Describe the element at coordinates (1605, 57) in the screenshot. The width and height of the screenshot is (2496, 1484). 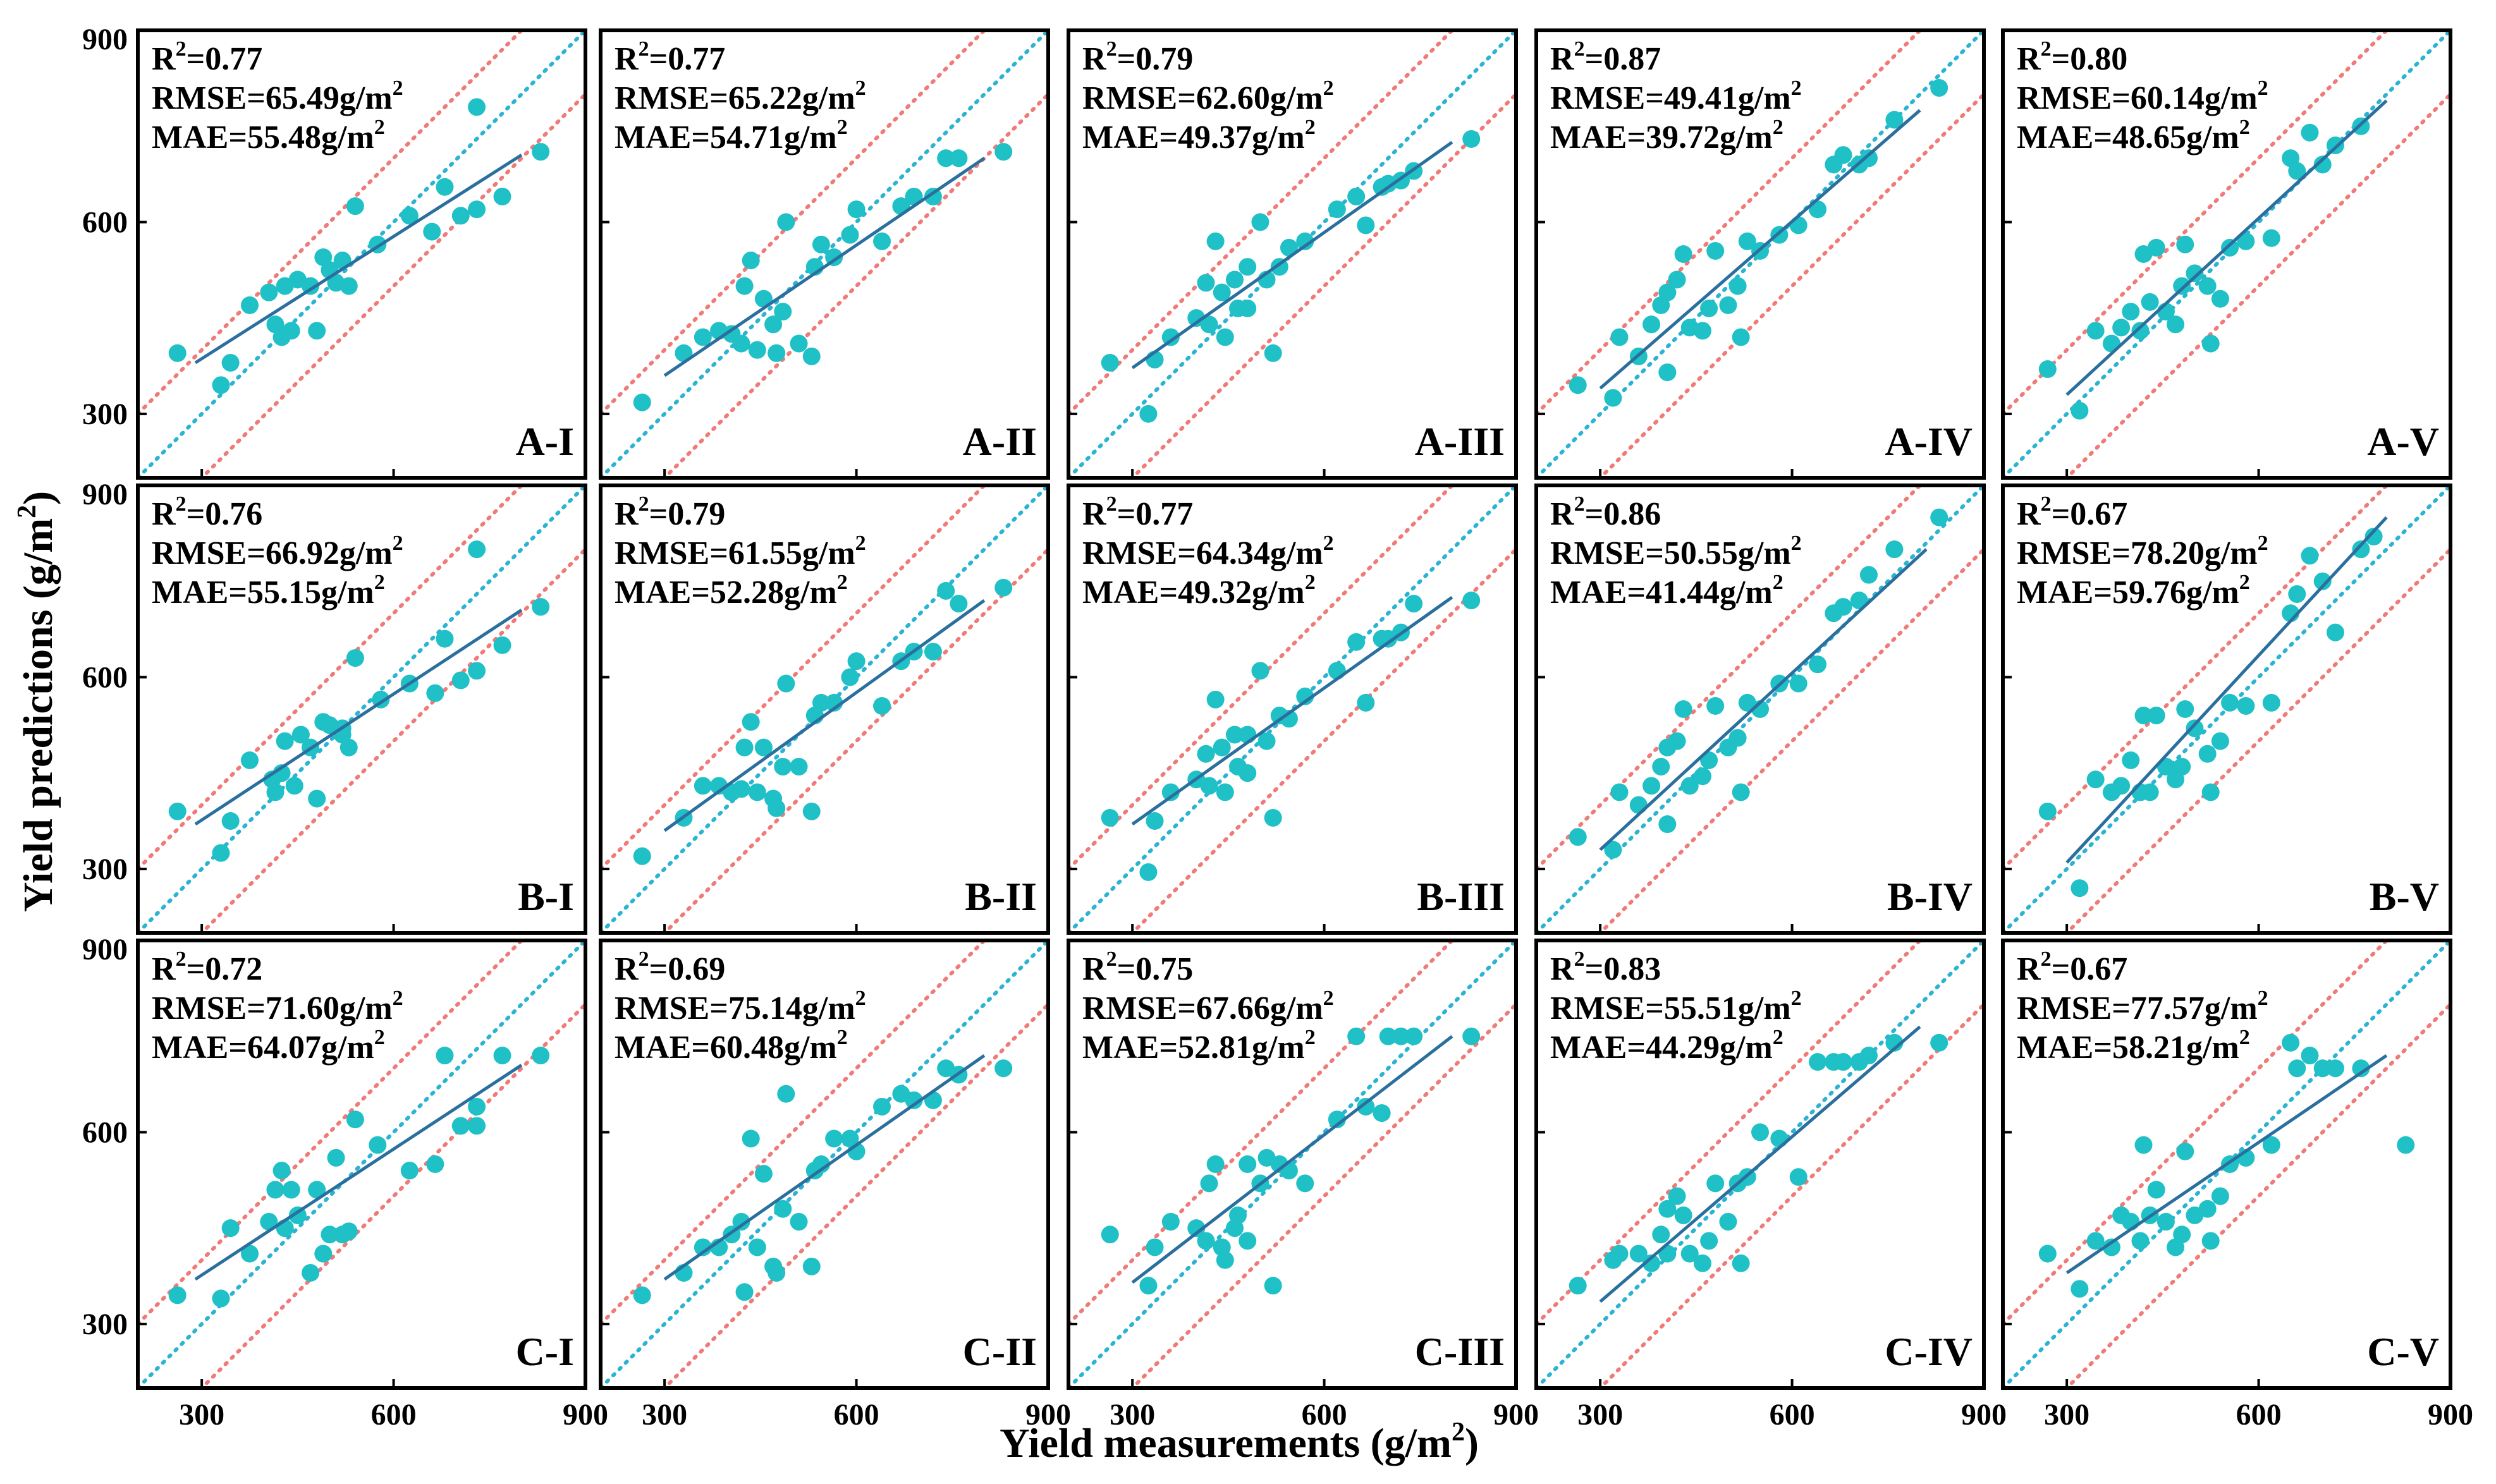
I see `stats-r2: R2=0.87` at that location.